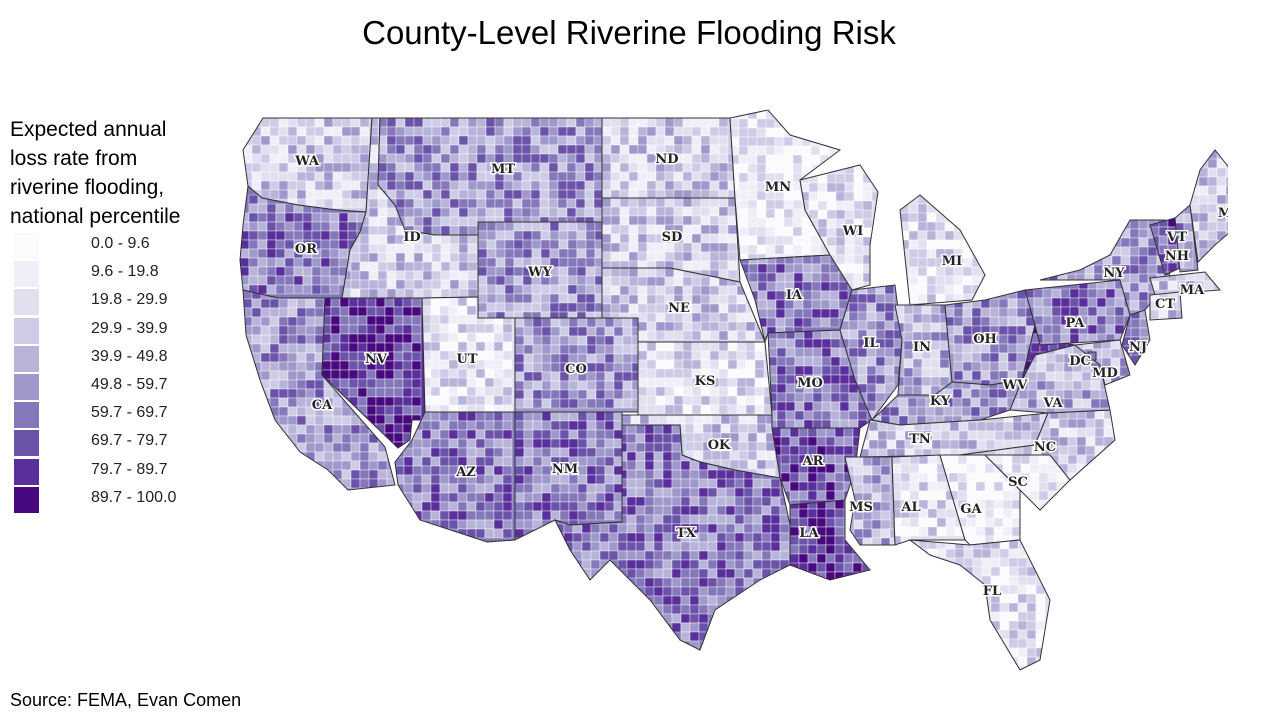 This screenshot has width=1280, height=720. What do you see at coordinates (1102, 362) in the screenshot?
I see `state-md` at bounding box center [1102, 362].